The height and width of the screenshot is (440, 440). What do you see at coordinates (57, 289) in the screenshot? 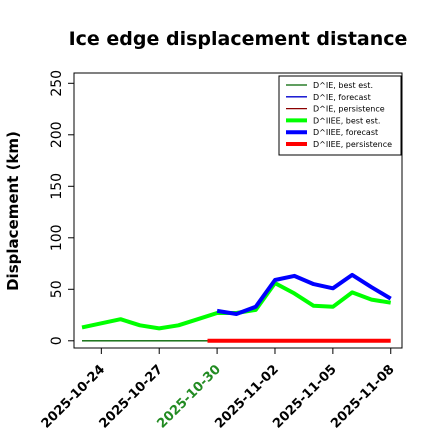
I see `y-tick-label: 50` at bounding box center [57, 289].